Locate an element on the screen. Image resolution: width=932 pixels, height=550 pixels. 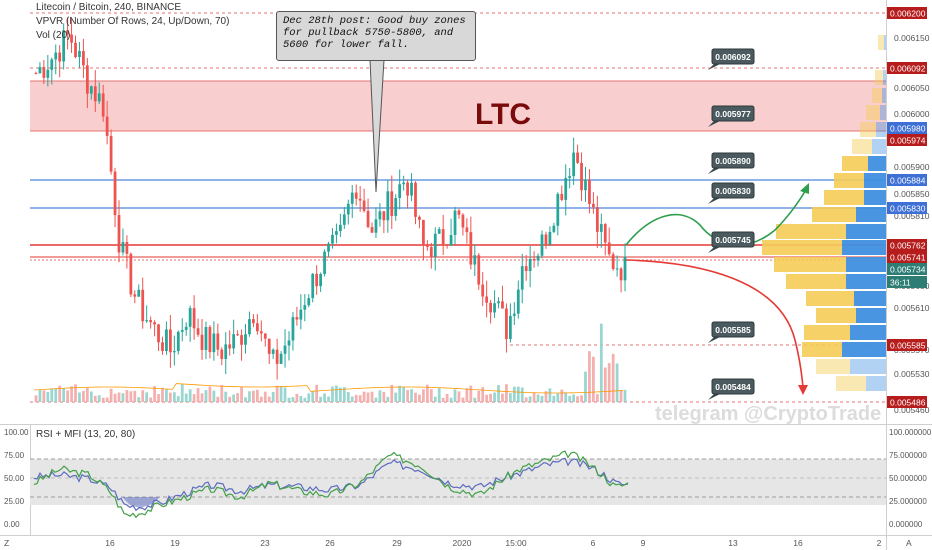
rsi-right-tick: 100.000000 is located at coordinates (910, 432).